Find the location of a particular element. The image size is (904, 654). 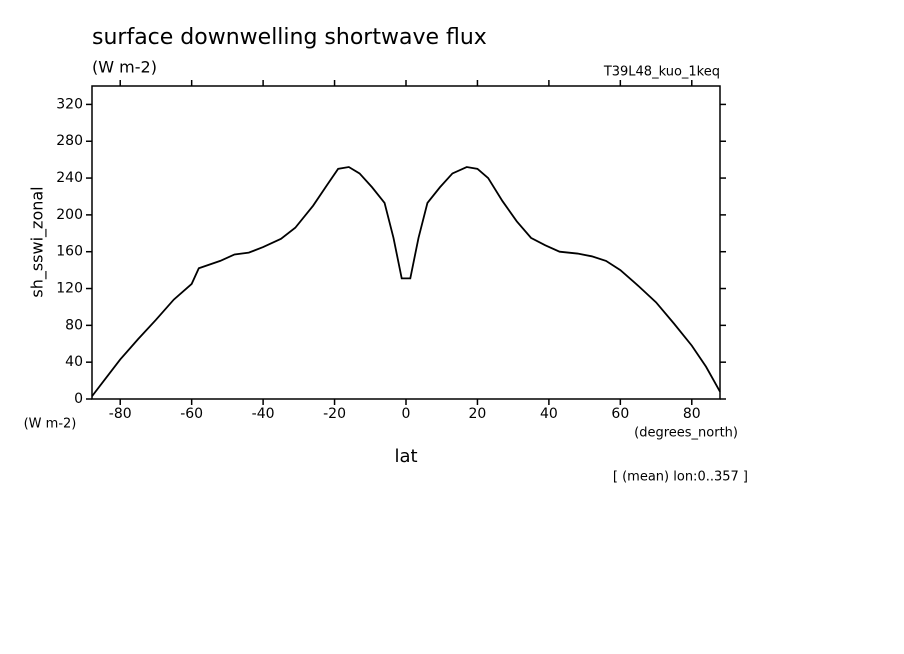

x-tick-label: -20 is located at coordinates (334, 414).